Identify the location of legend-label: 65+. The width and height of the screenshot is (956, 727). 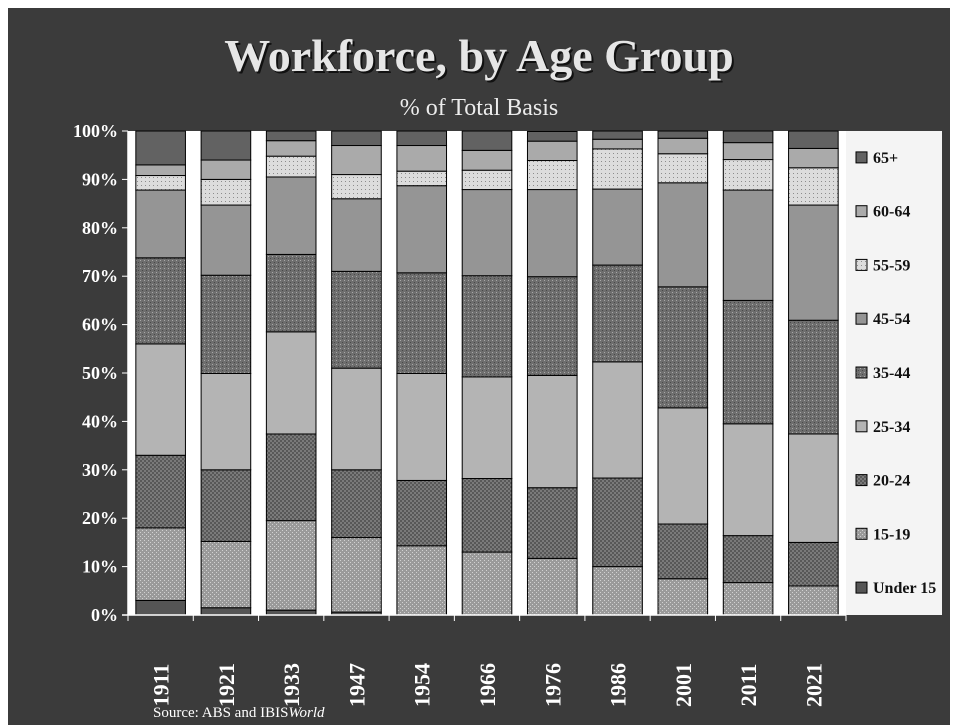
(885, 158).